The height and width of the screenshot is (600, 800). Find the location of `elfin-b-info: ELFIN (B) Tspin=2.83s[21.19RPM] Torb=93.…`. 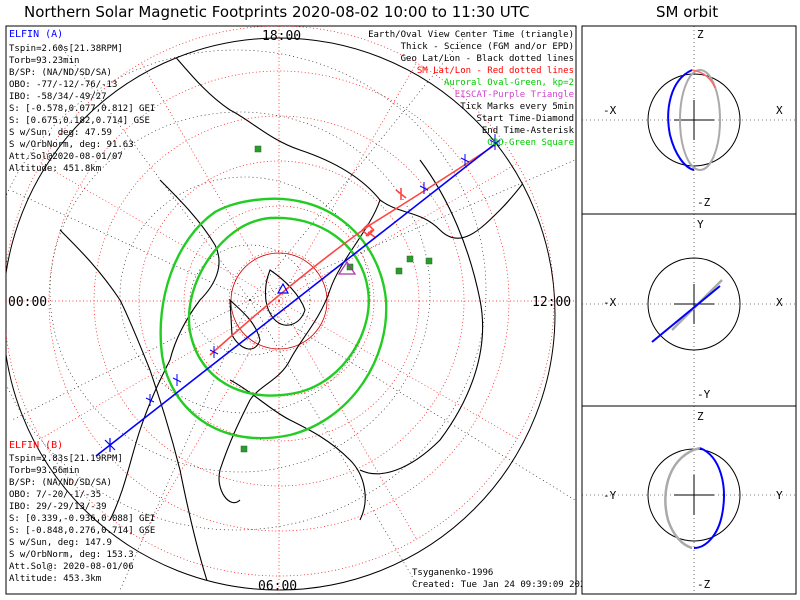

elfin-b-info: ELFIN (B) Tspin=2.83s[21.19RPM] Torb=93.… is located at coordinates (82, 512).